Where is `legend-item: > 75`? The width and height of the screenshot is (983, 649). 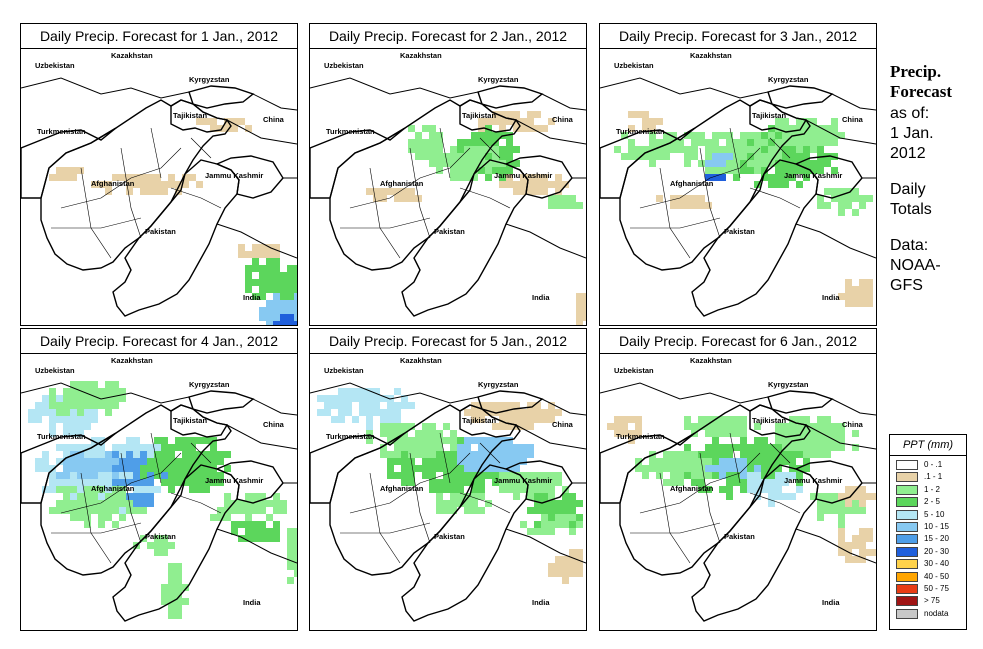 legend-item: > 75 is located at coordinates (928, 601).